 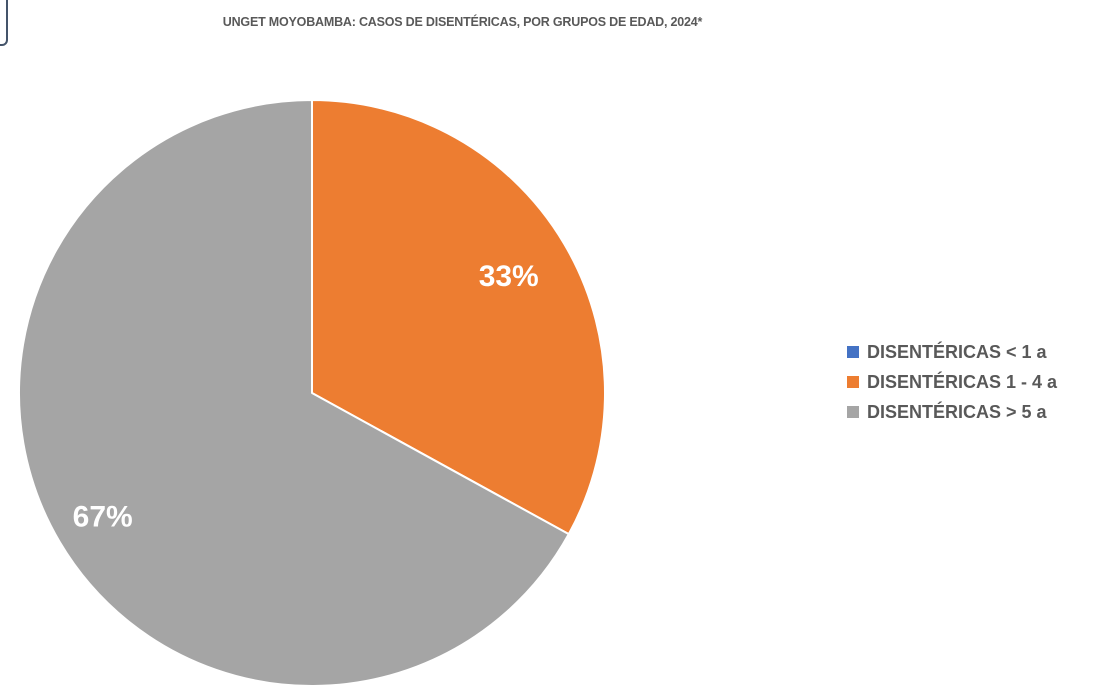 I want to click on legend-item-disentericas-1-a: DISENTÉRICAS < 1 a, so click(x=952, y=352).